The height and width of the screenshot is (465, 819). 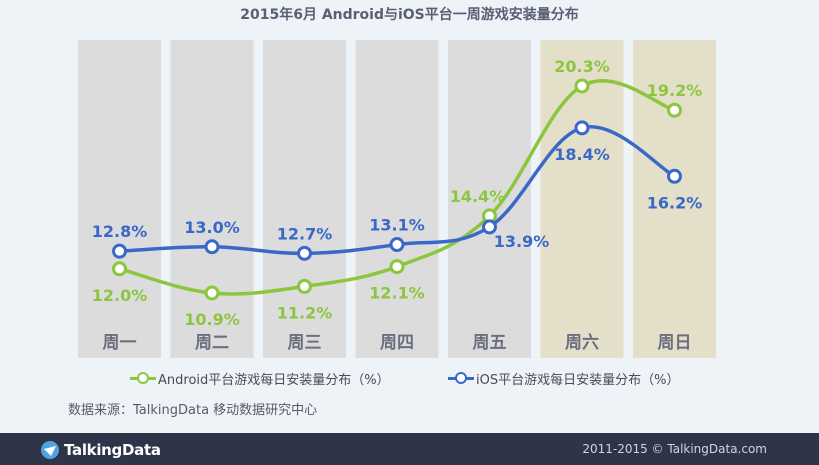 I want to click on legend-ios-label: iOS平台游戏每日安装量分布（%）, so click(x=578, y=380).